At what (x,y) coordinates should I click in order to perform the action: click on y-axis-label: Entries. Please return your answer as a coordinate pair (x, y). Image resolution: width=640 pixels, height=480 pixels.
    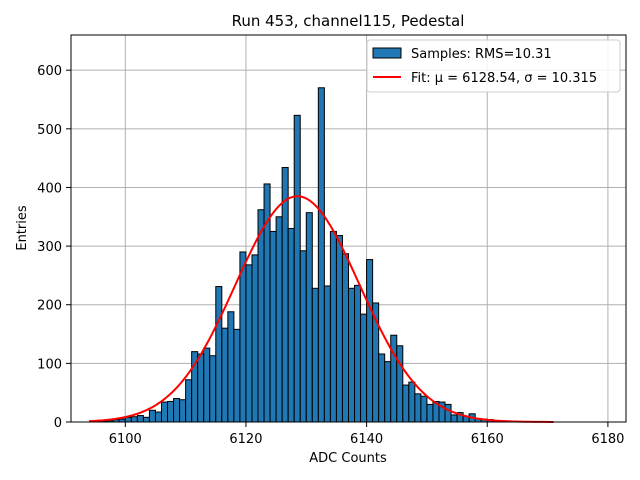
    Looking at the image, I should click on (22, 228).